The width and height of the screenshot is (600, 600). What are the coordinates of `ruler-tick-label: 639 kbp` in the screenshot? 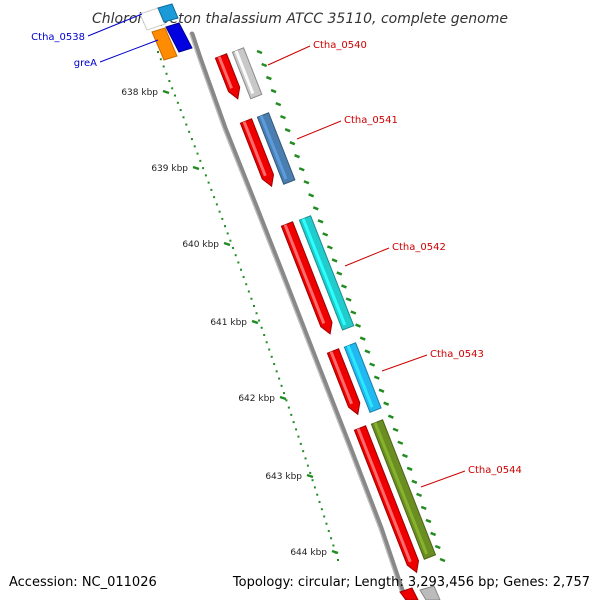 It's located at (169, 169).